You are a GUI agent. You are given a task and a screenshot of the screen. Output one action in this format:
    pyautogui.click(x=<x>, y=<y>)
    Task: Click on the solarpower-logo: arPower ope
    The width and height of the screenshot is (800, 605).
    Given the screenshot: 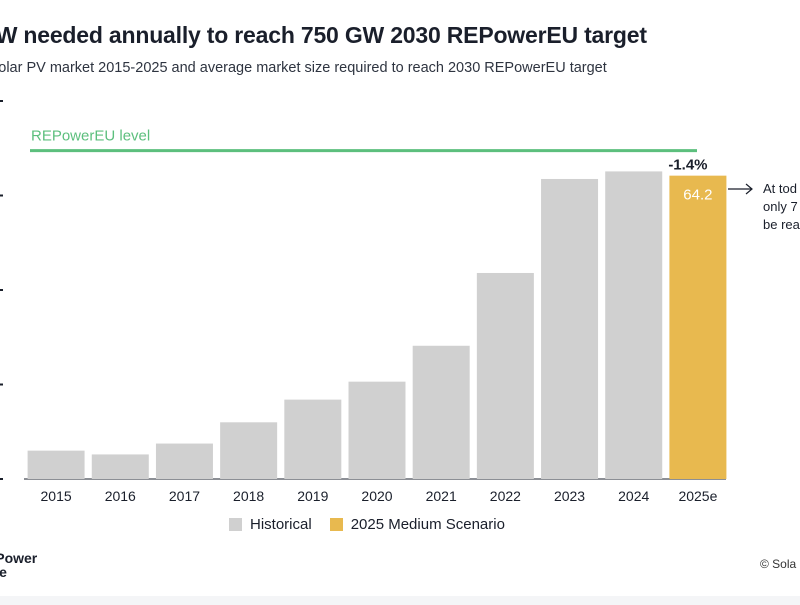 What is the action you would take?
    pyautogui.click(x=18, y=565)
    